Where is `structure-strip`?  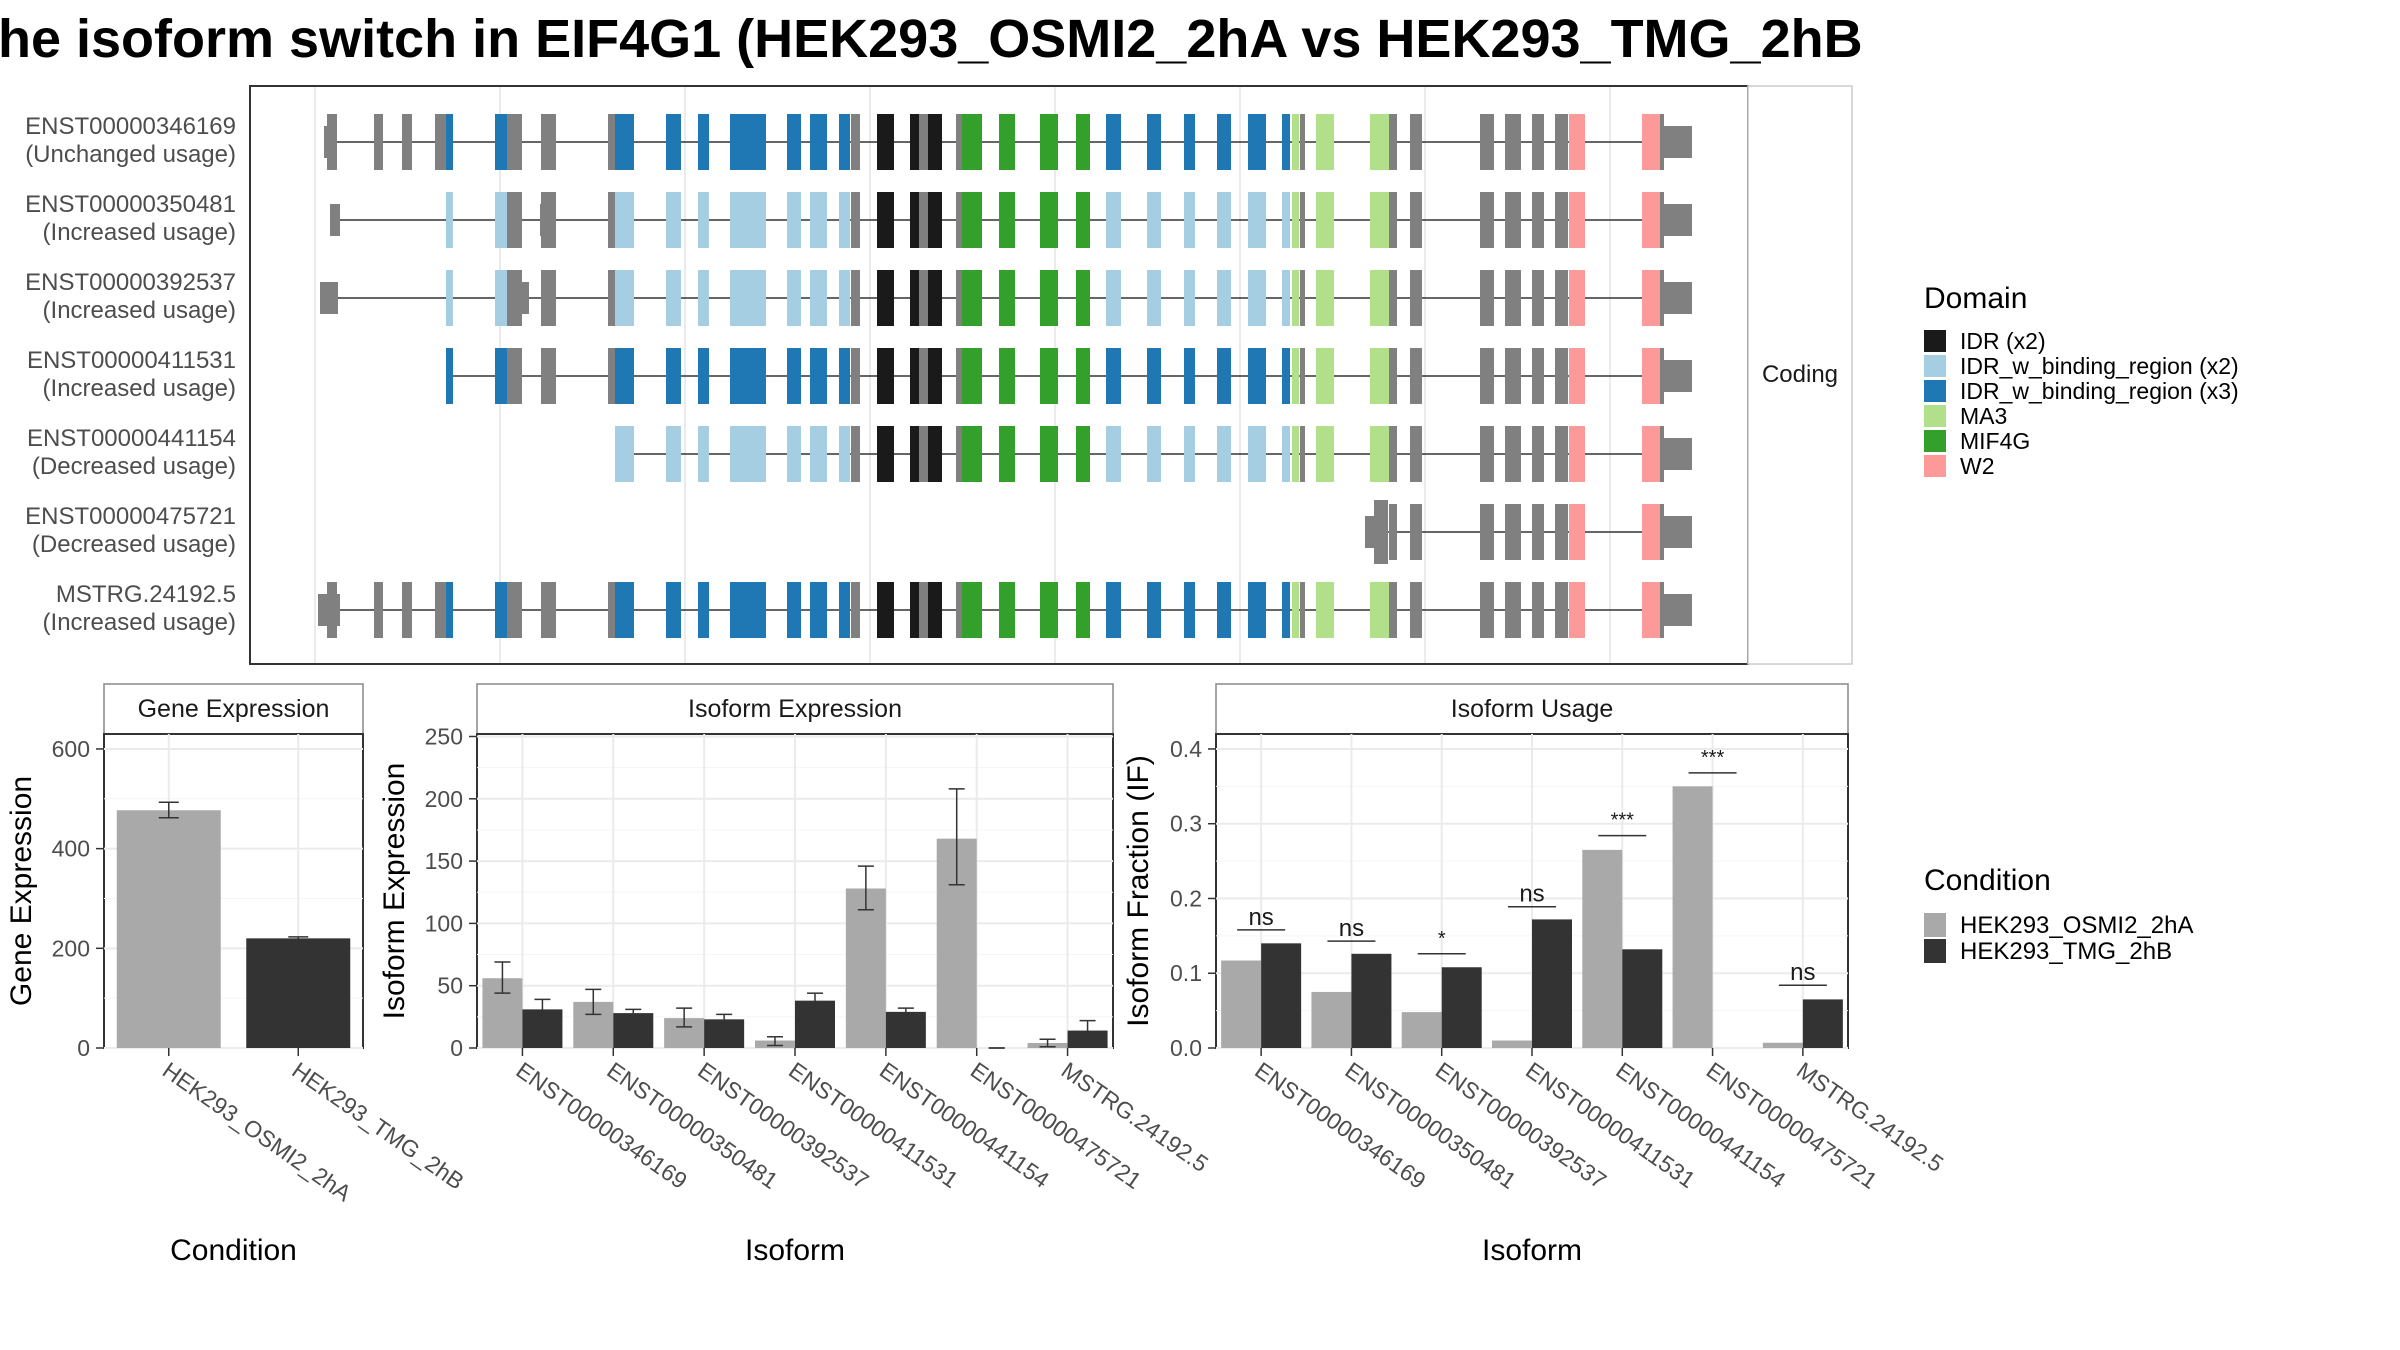 structure-strip is located at coordinates (1800, 375).